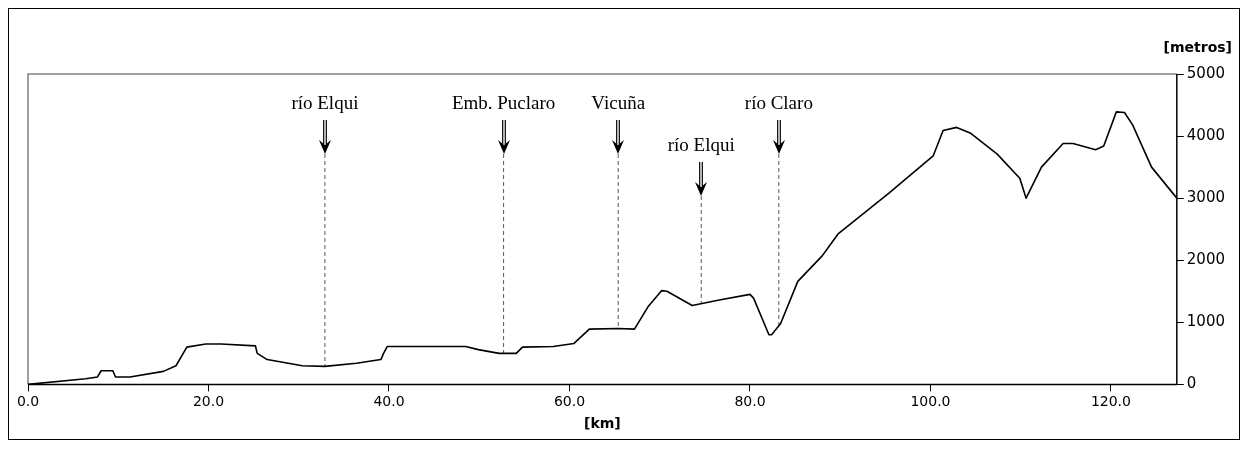 The image size is (1250, 449). I want to click on x-tick-label: 100.0, so click(930, 401).